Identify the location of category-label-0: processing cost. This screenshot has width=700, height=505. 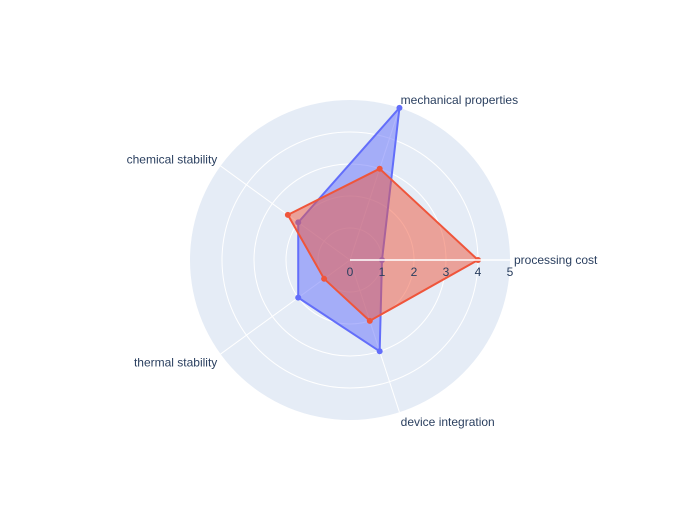
(556, 260).